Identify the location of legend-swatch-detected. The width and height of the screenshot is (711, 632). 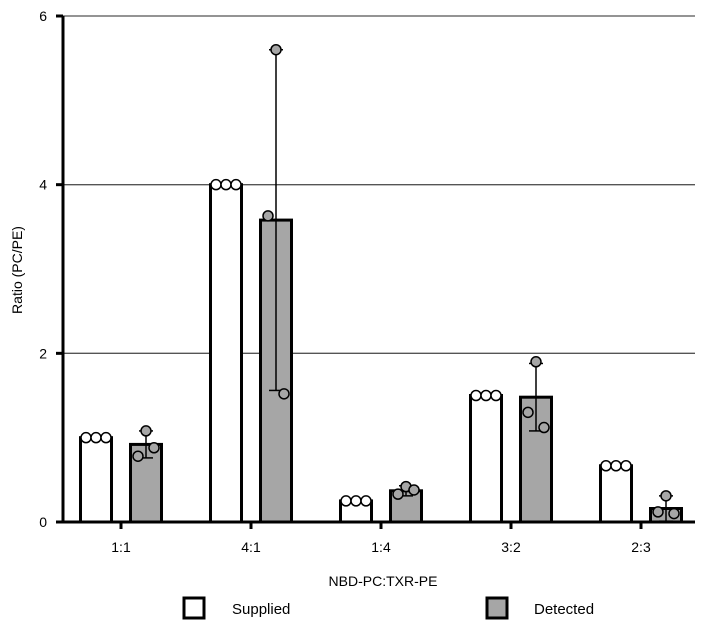
(497, 608).